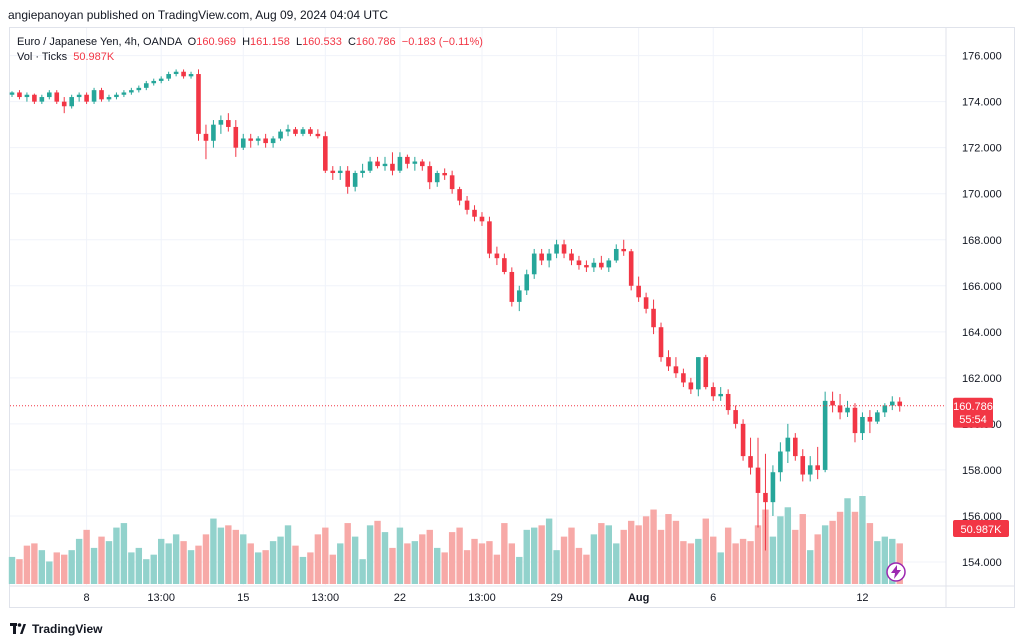  What do you see at coordinates (375, 42) in the screenshot?
I see `close-value: 160.786` at bounding box center [375, 42].